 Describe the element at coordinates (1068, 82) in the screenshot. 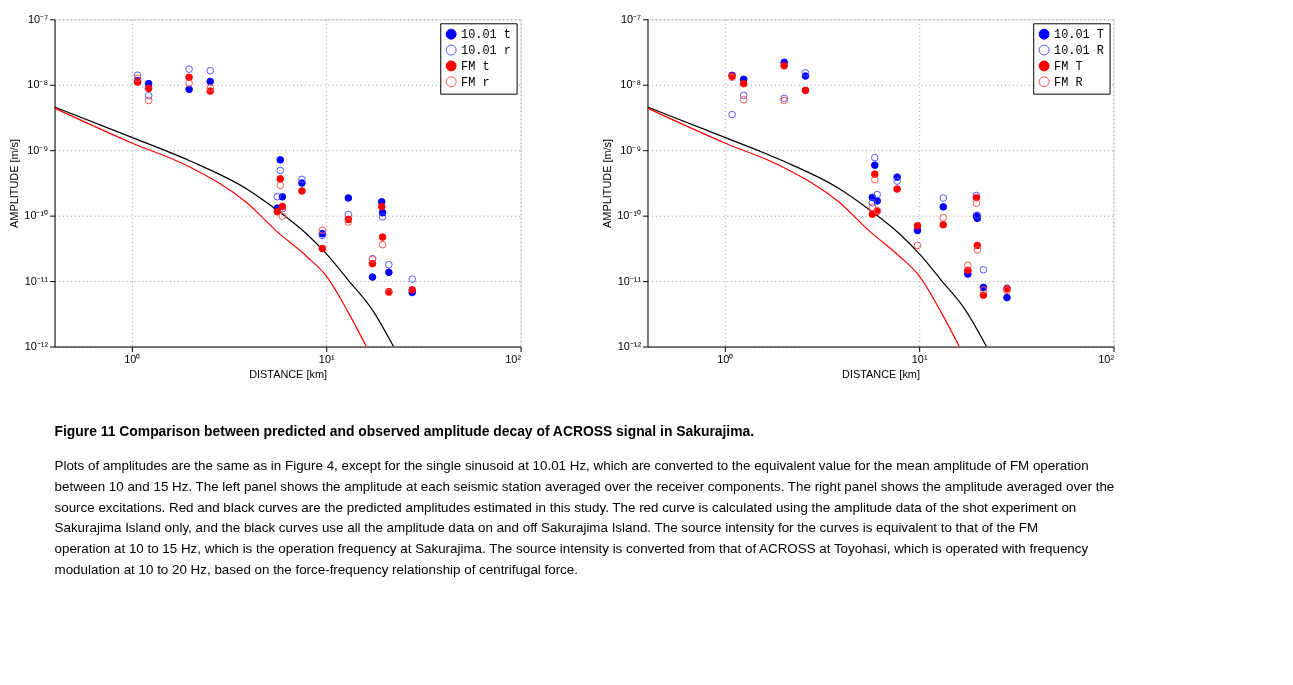

I see `legend-label: FM R` at that location.